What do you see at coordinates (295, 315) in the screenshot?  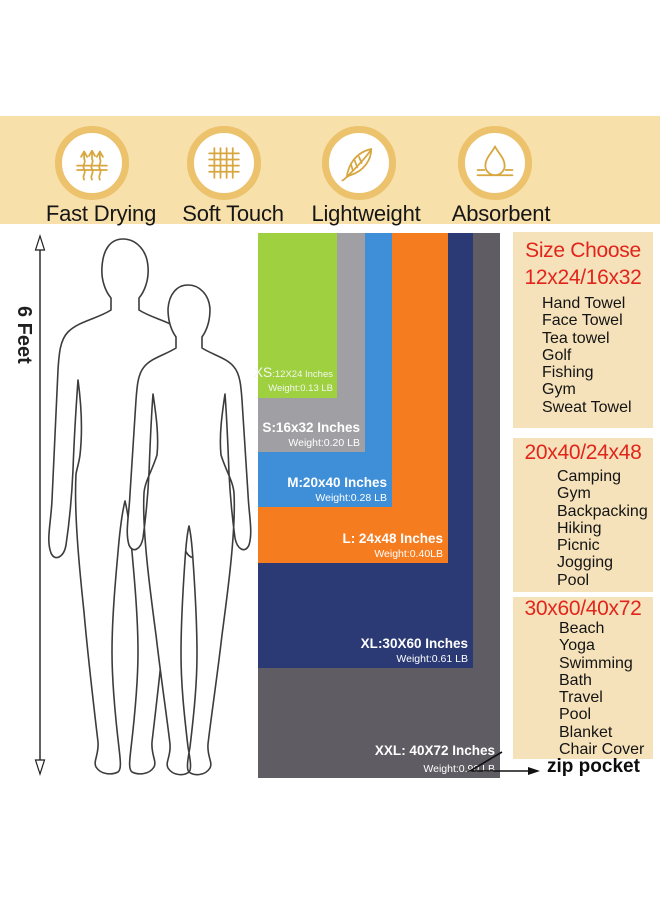 I see `towel-rect-xs: XS:12X24 Inches Weight:0.13 LB` at bounding box center [295, 315].